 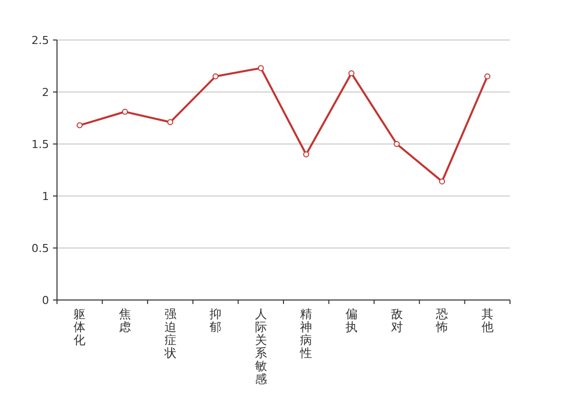 What do you see at coordinates (260, 346) in the screenshot?
I see `x-tick-label: 人际关系敏感` at bounding box center [260, 346].